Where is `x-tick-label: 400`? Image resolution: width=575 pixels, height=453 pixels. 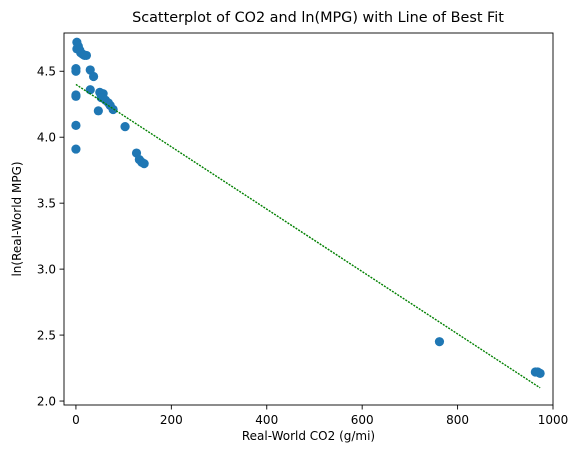
x-tick-label: 400 is located at coordinates (266, 420).